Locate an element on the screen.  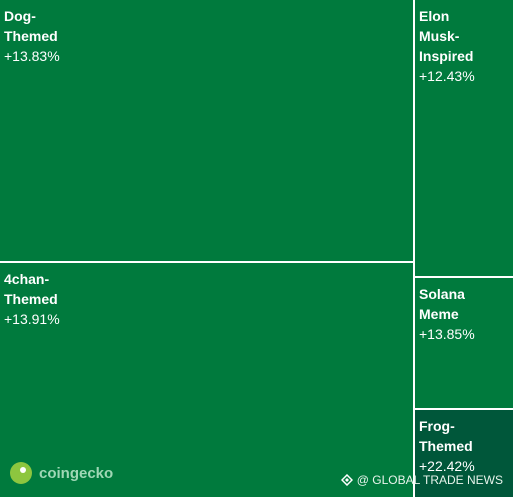
tile-label: 4chan-Themed +13.91% is located at coordinates (37, 299).